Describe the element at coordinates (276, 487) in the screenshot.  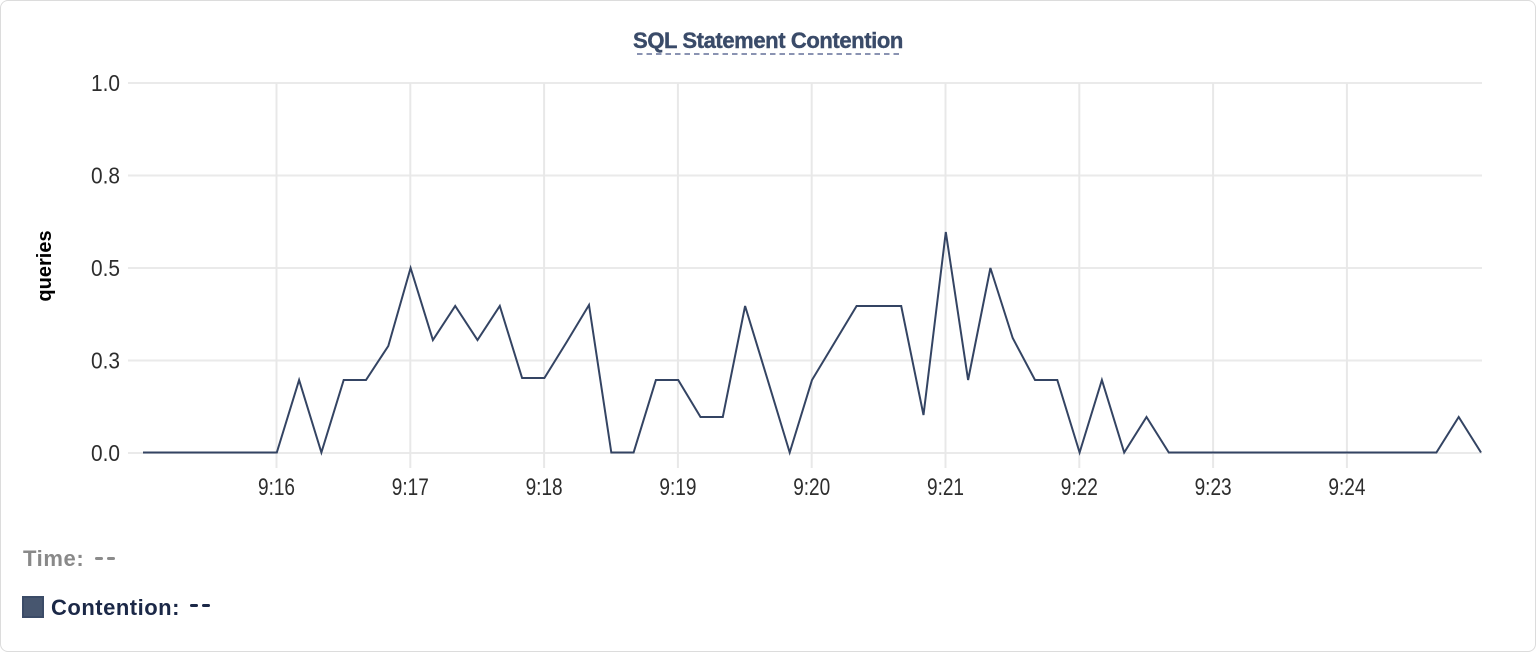
I see `svg-text: 9:16` at that location.